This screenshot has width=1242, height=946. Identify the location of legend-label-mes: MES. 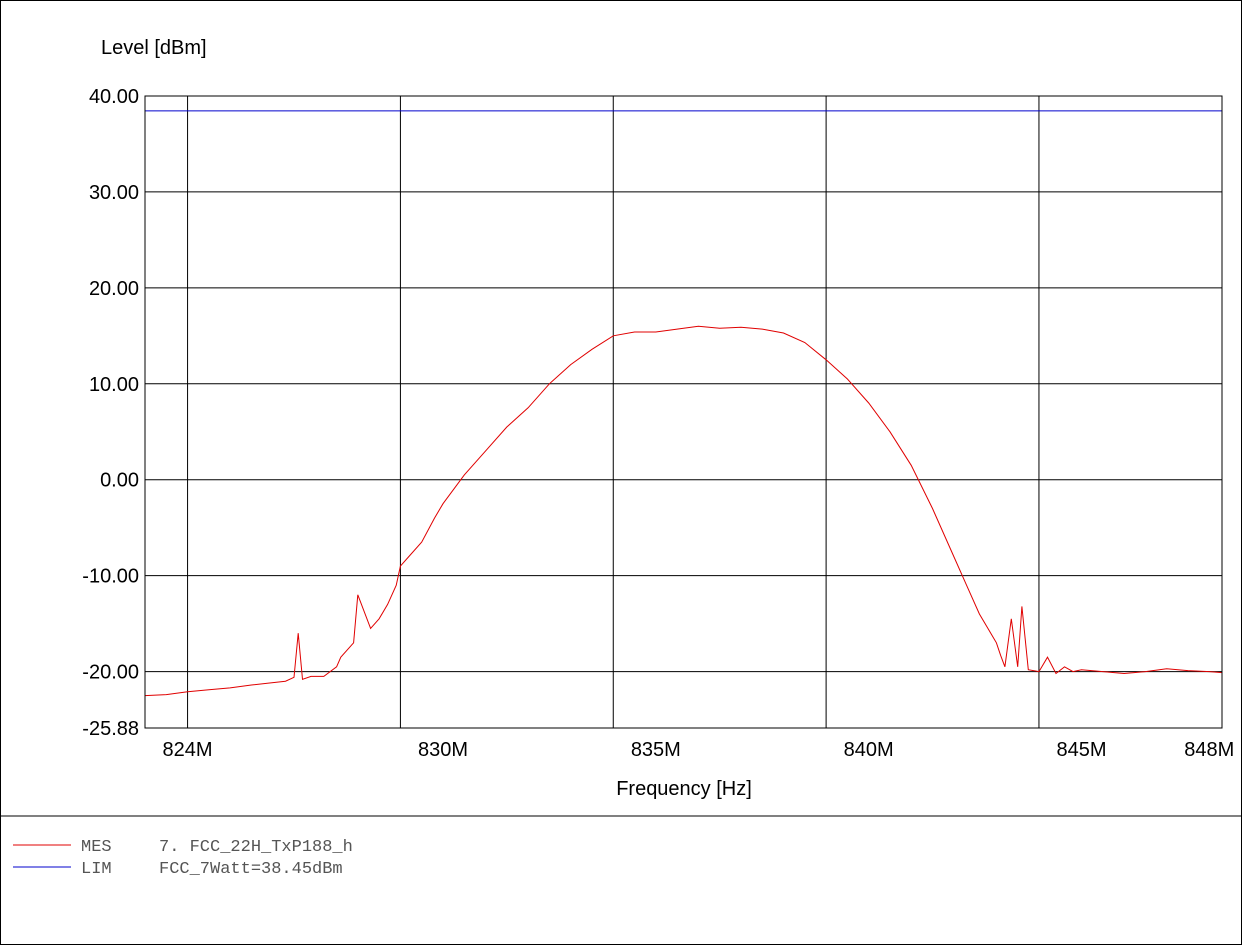
(96, 847).